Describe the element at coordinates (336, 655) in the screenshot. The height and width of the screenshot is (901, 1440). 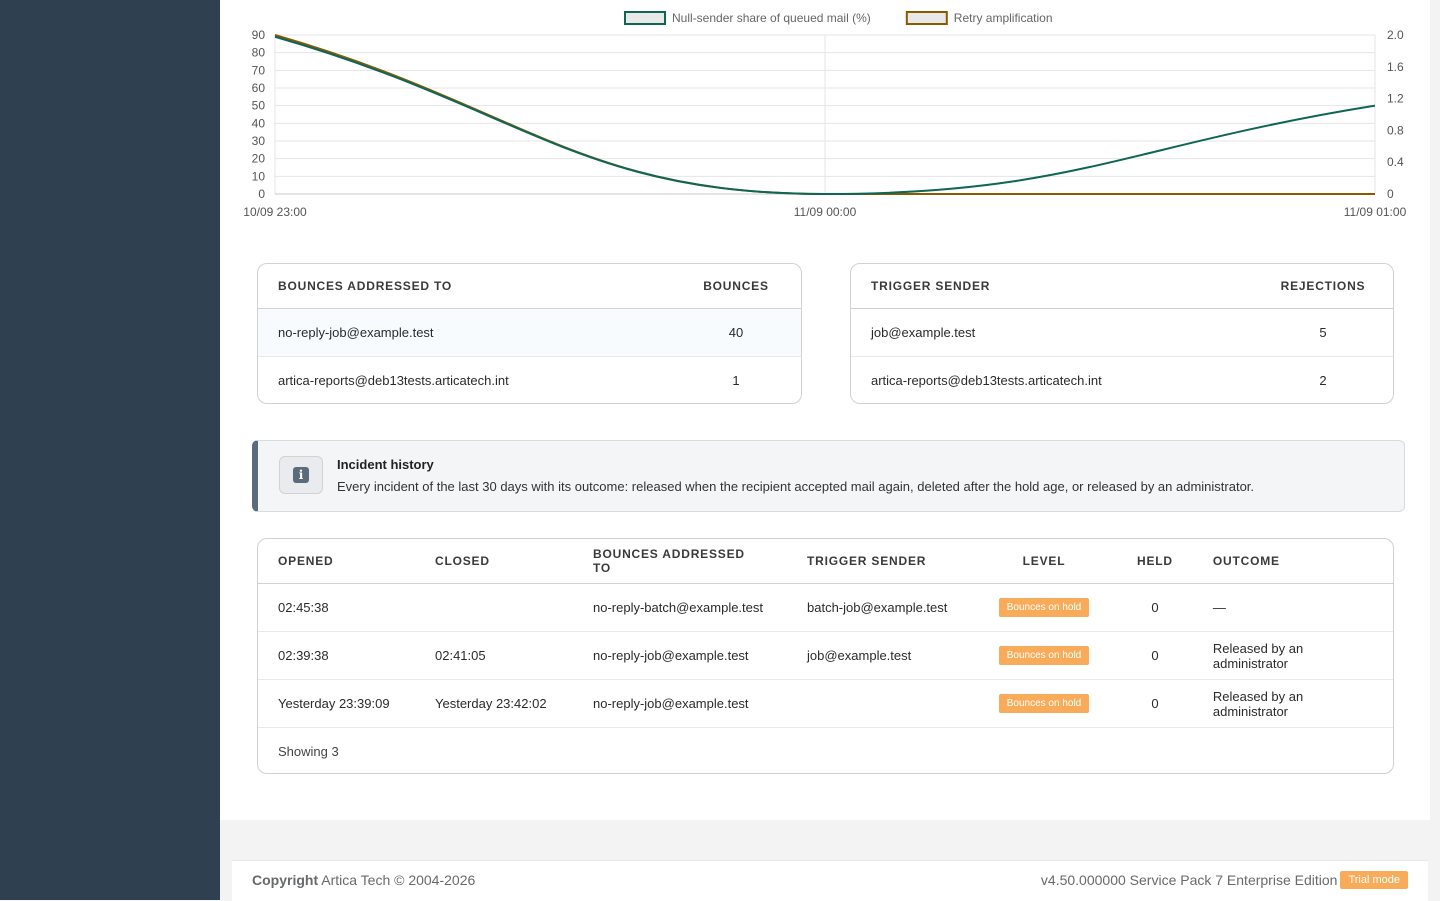
I see `opened-cell: 02:39:38` at that location.